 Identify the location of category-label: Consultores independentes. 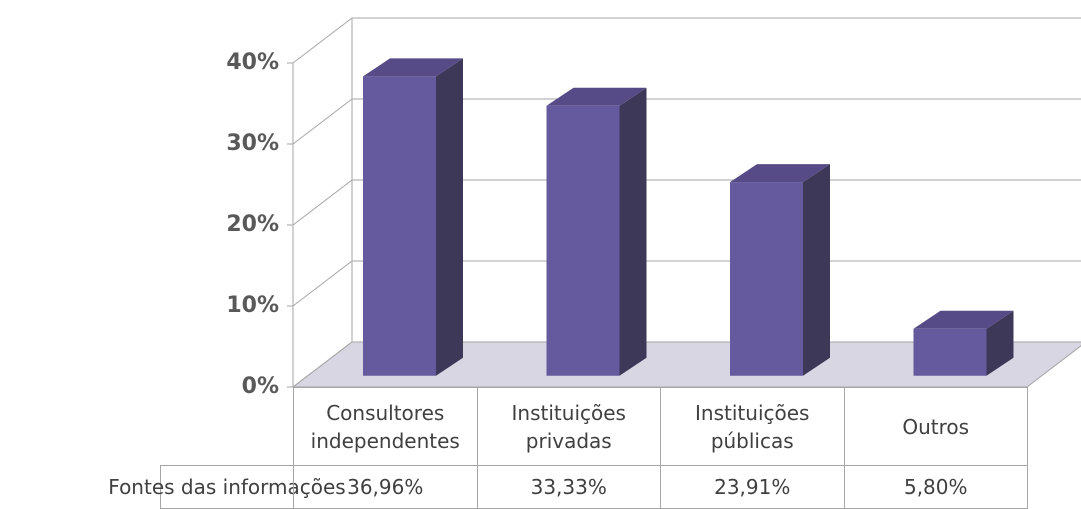
(385, 426).